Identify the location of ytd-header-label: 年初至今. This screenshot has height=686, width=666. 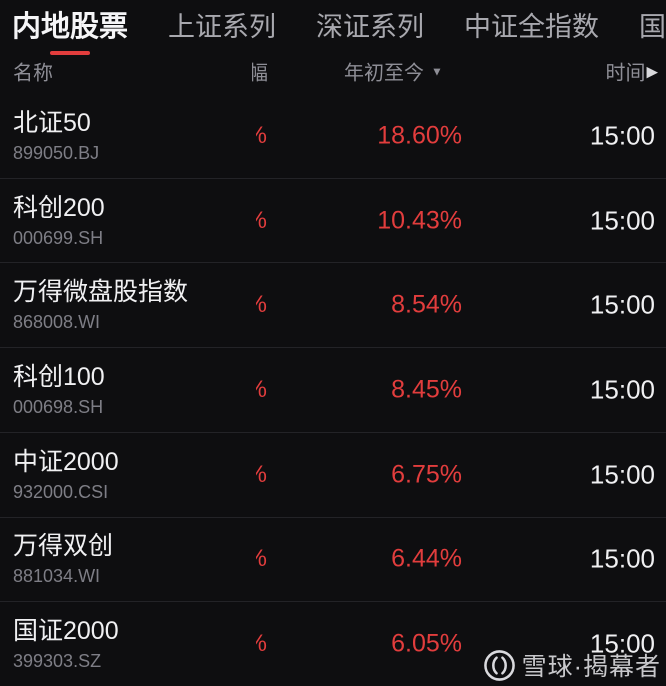
(384, 73).